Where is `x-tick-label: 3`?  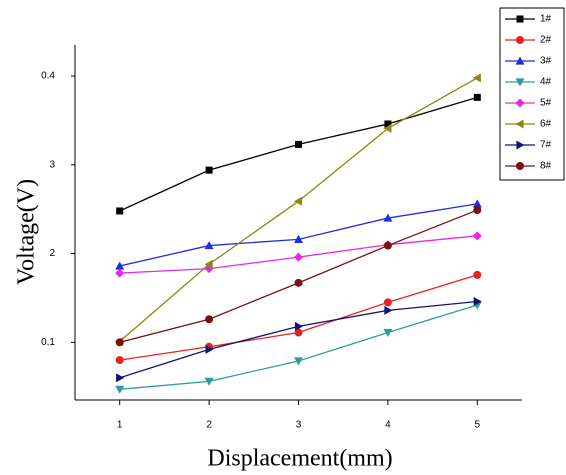
x-tick-label: 3 is located at coordinates (299, 425).